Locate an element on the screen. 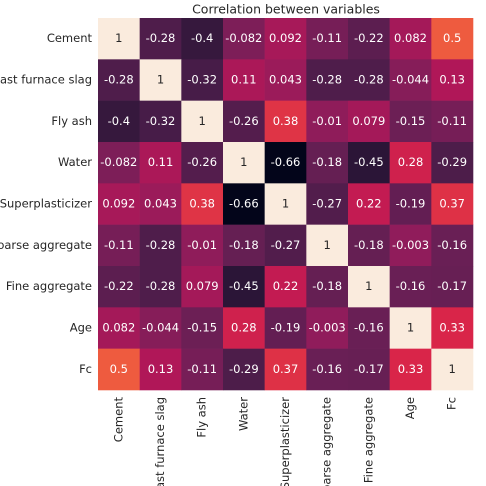 This screenshot has width=486, height=486. y-tick-label: Cement is located at coordinates (70, 38).